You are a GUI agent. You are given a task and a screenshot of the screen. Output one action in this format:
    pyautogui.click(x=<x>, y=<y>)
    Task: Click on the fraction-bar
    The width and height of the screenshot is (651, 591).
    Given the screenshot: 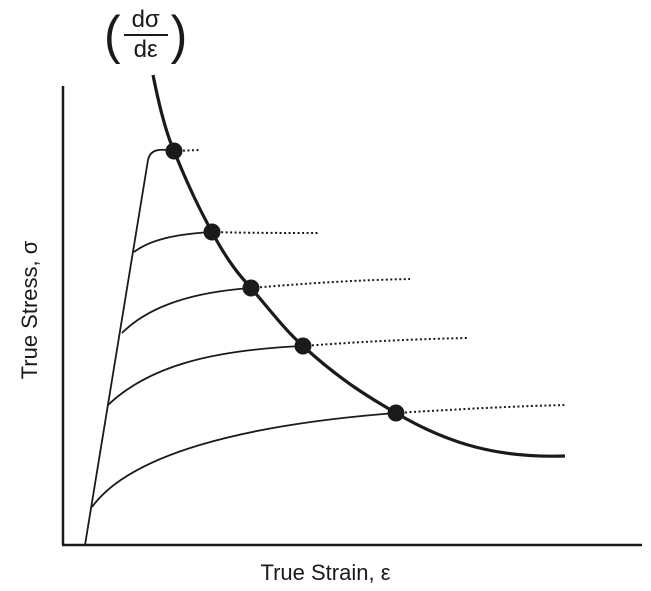 What is the action you would take?
    pyautogui.click(x=145, y=35)
    